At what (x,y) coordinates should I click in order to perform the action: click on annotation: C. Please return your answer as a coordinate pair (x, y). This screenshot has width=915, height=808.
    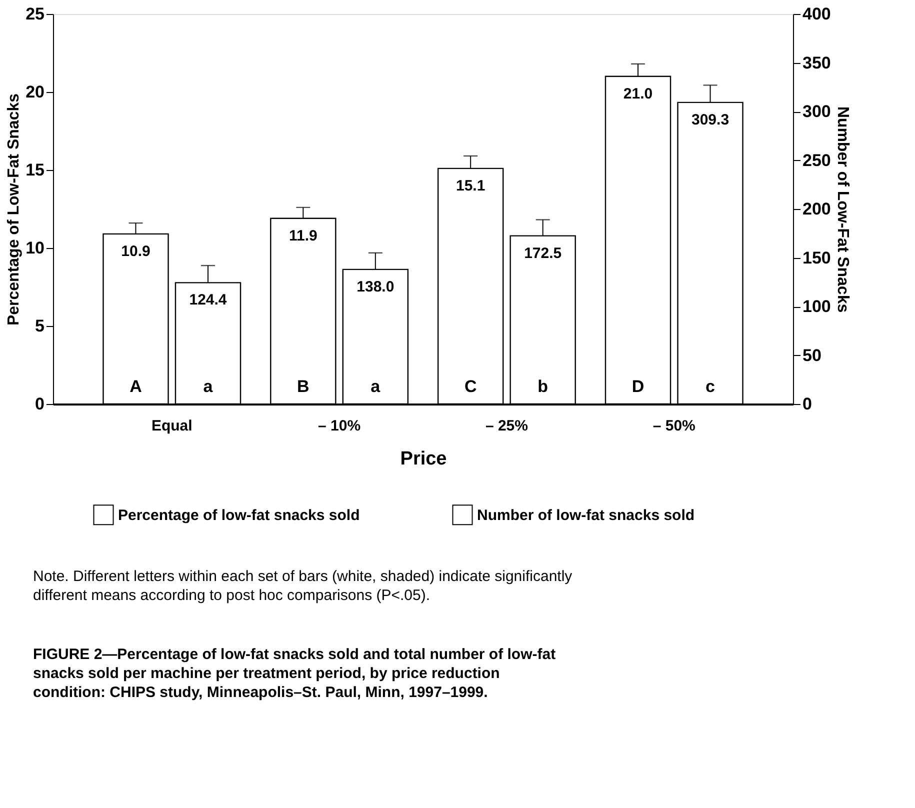
    Looking at the image, I should click on (470, 386).